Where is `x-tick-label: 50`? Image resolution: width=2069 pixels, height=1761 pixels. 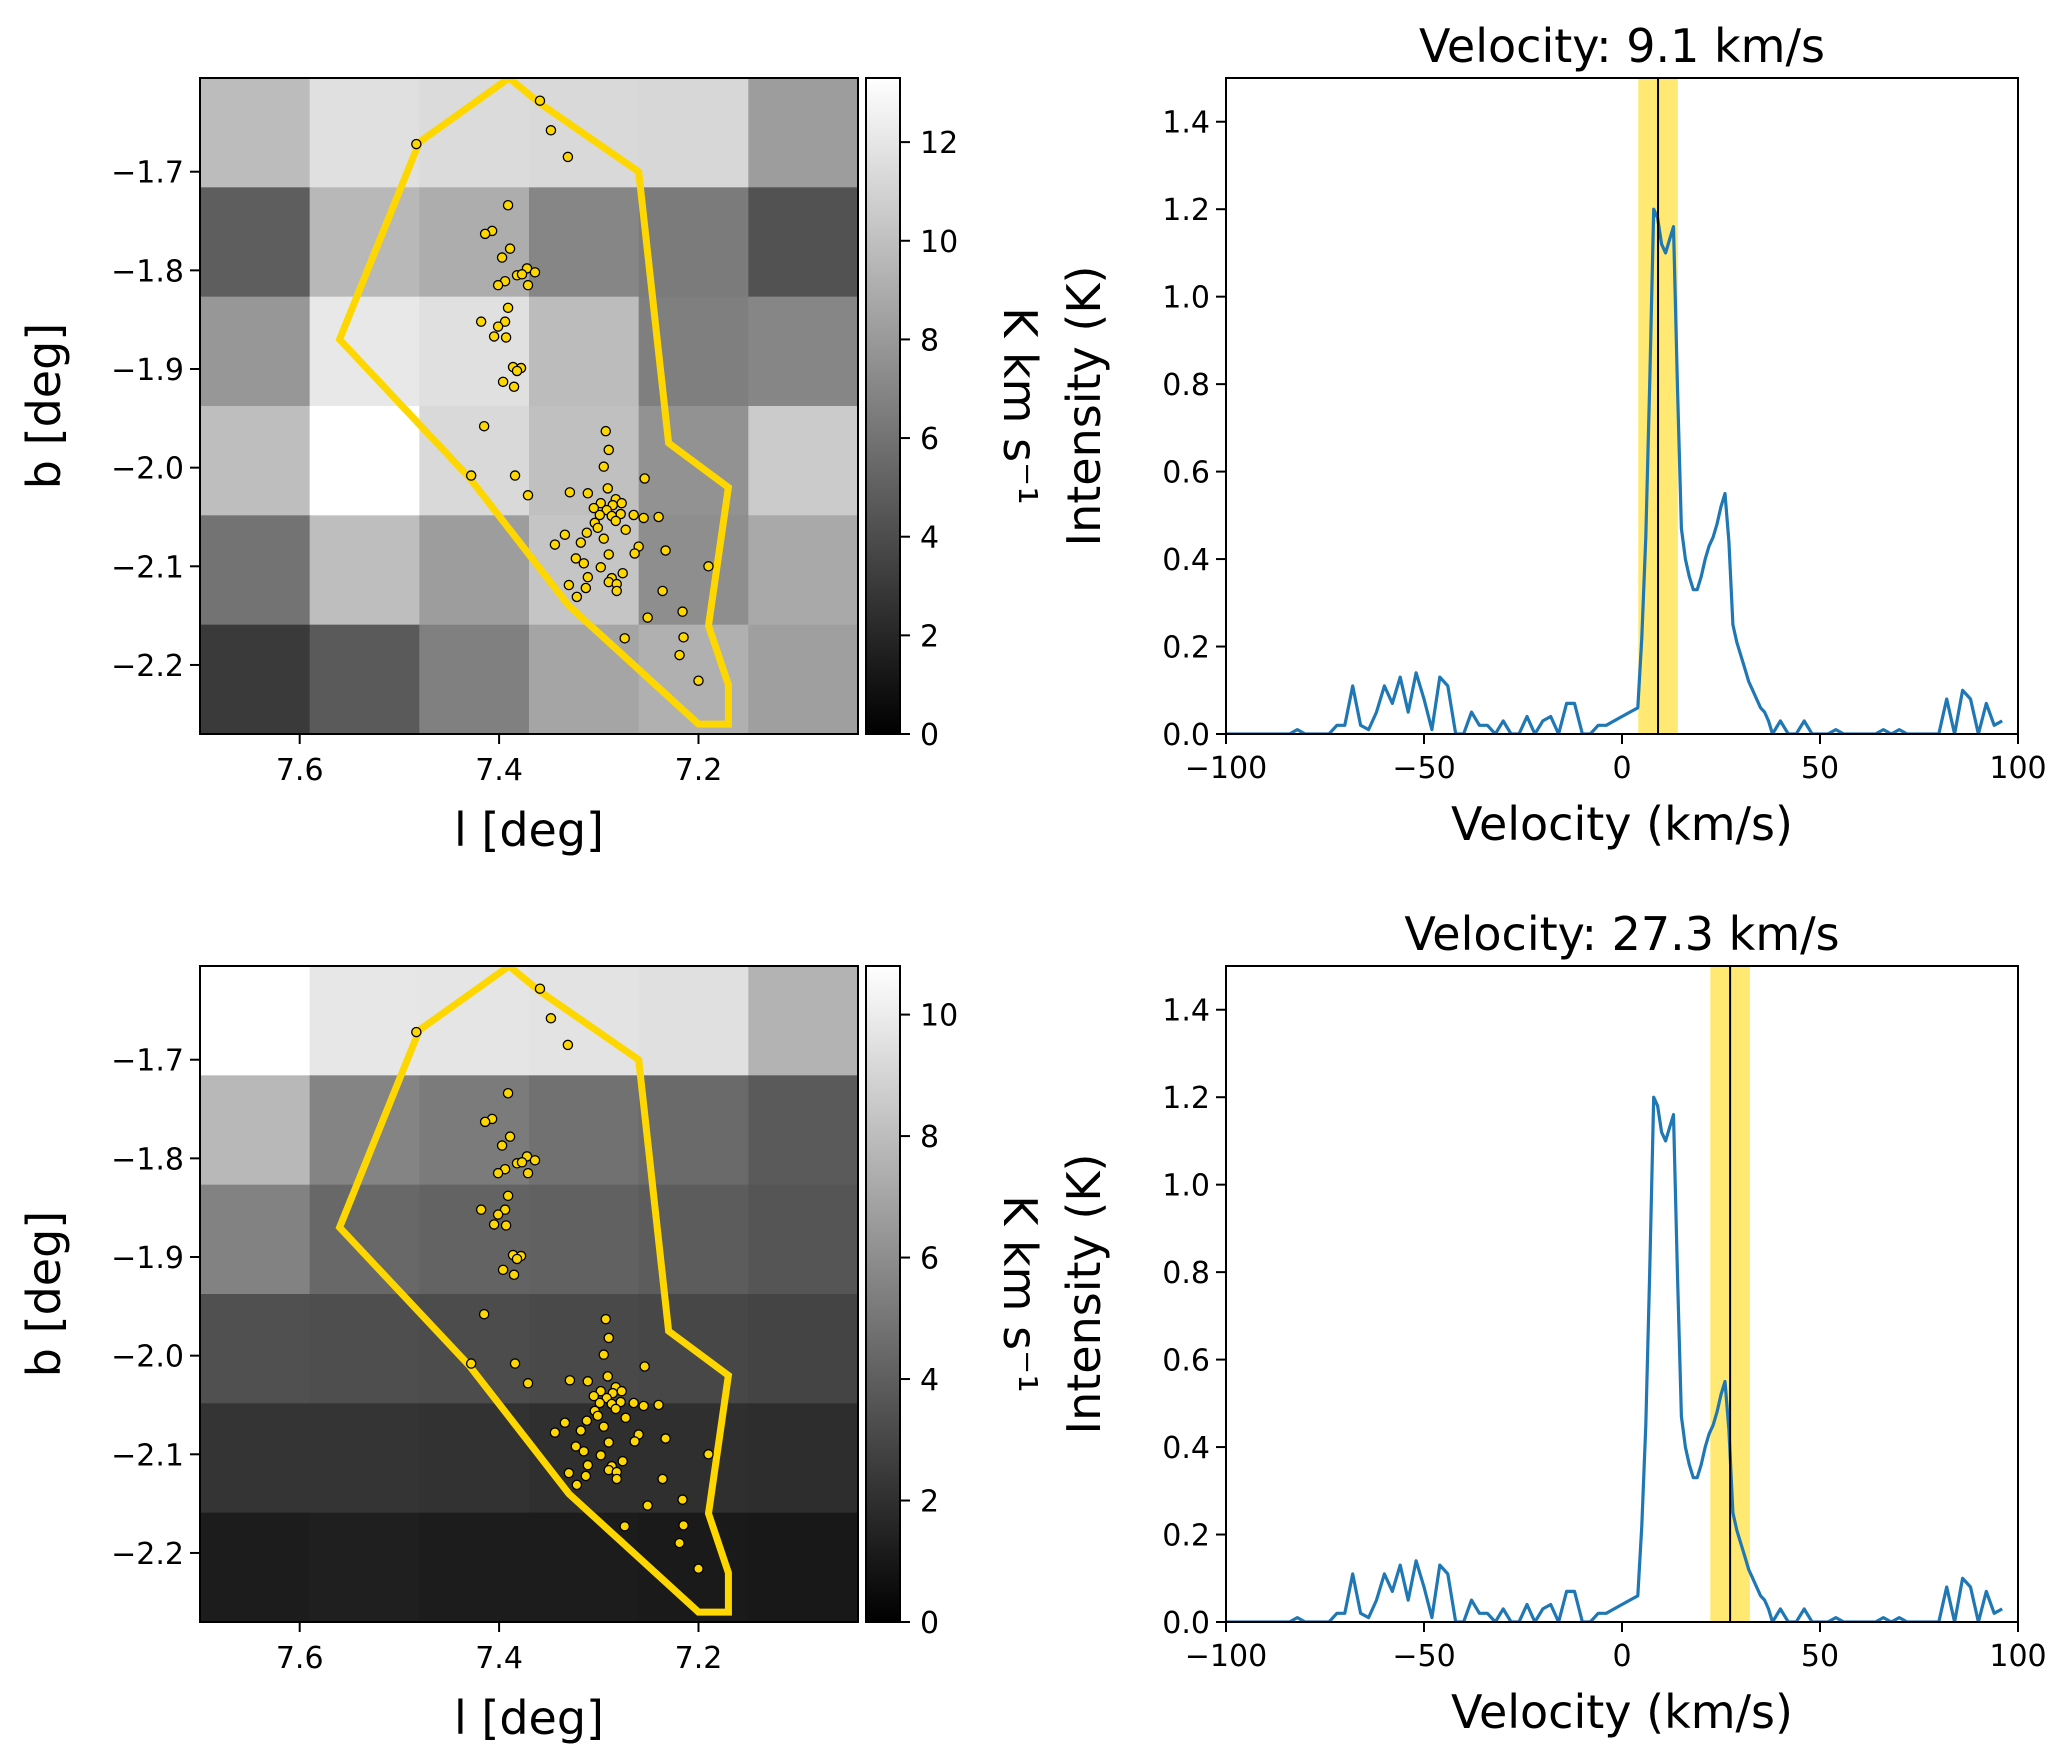 x-tick-label: 50 is located at coordinates (1820, 768).